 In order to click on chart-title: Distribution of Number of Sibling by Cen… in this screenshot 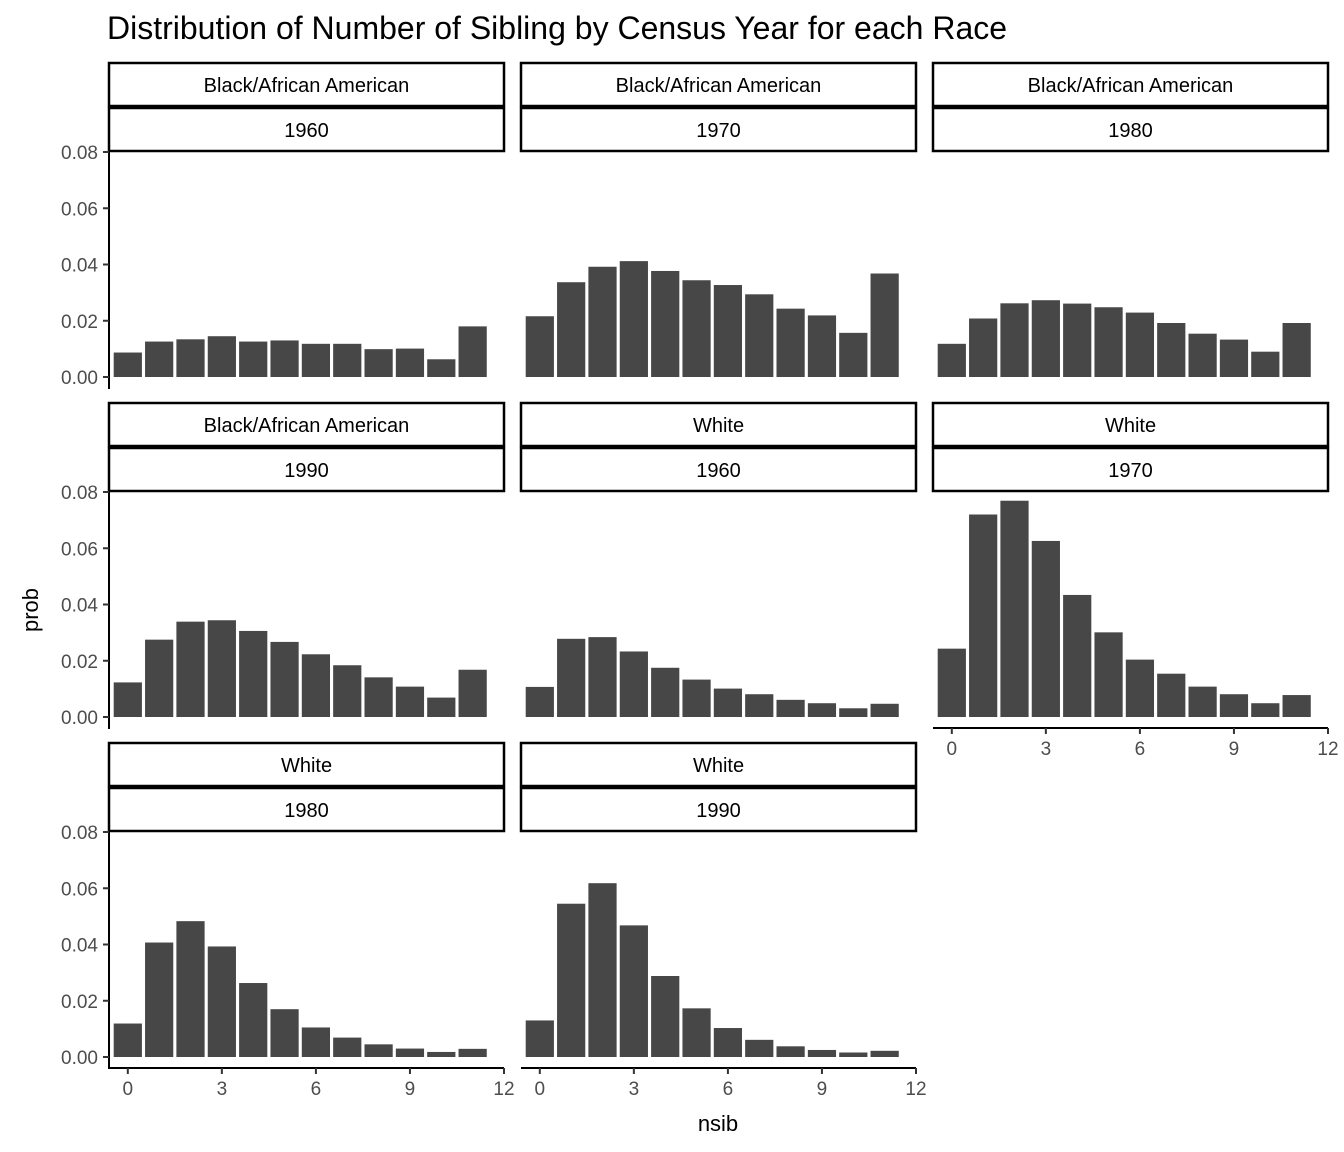, I will do `click(557, 28)`.